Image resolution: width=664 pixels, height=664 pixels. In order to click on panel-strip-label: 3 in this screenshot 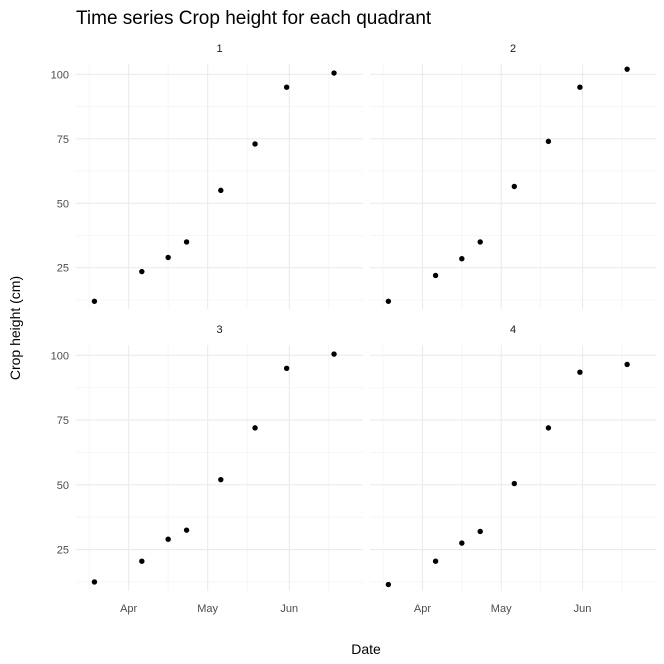, I will do `click(219, 330)`.